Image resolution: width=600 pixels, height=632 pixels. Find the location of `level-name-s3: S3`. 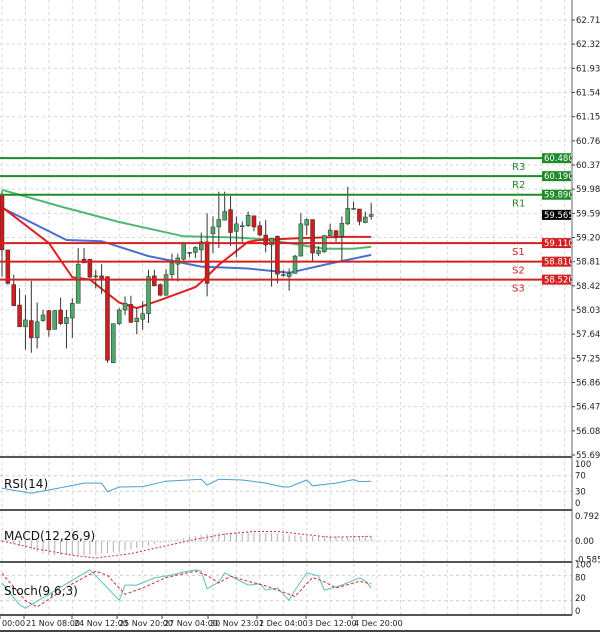

level-name-s3: S3 is located at coordinates (518, 289).